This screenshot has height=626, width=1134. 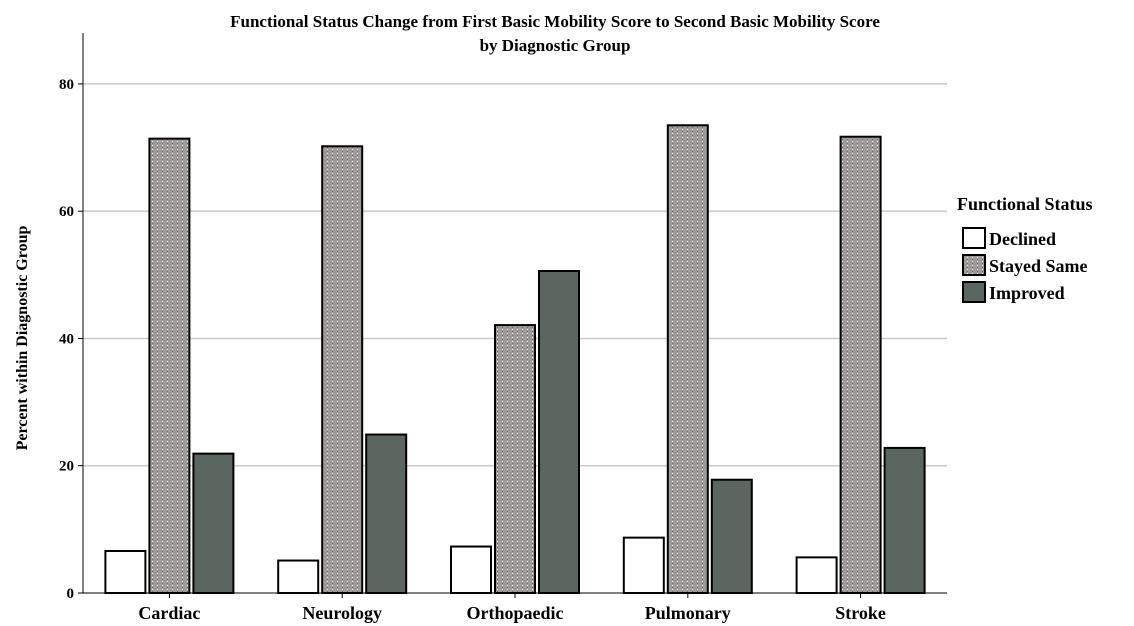 I want to click on legend-swatch-declined, so click(x=974, y=238).